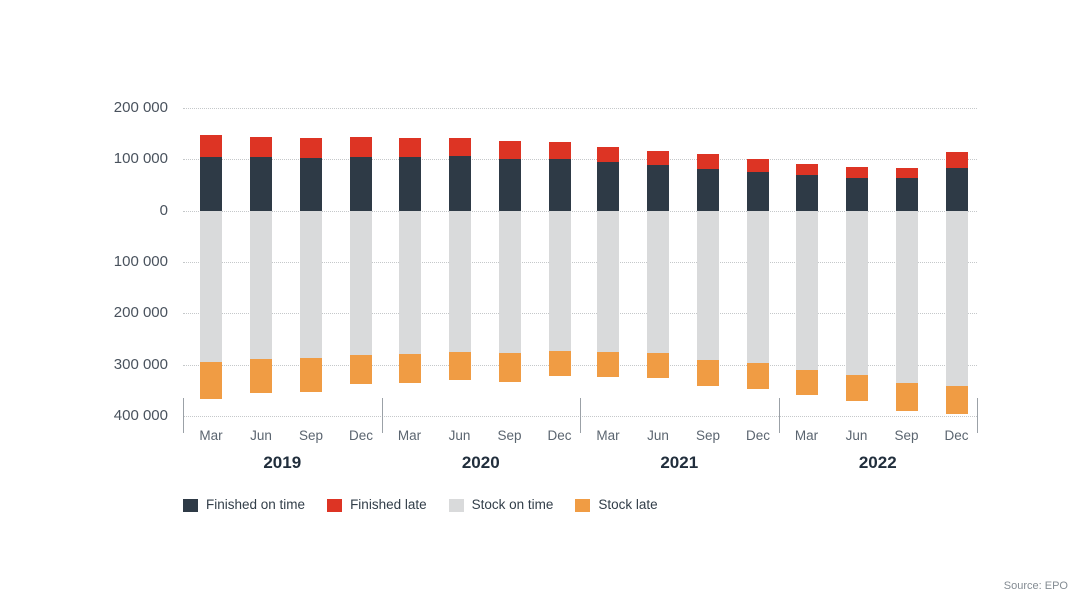 The width and height of the screenshot is (1080, 608). Describe the element at coordinates (388, 504) in the screenshot. I see `legend-label: Finished late` at that location.